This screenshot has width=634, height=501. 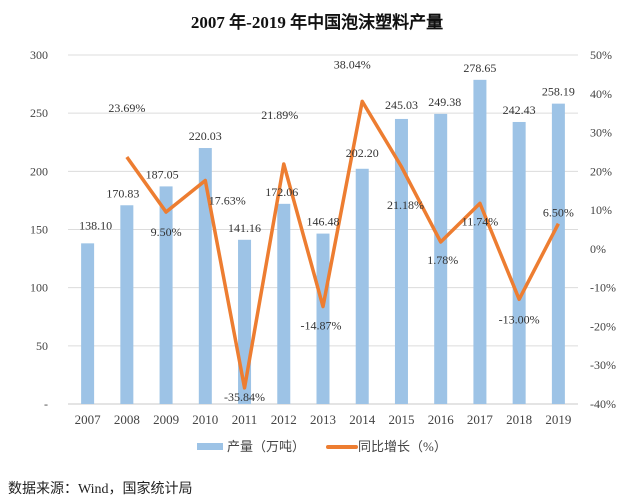 What do you see at coordinates (352, 64) in the screenshot?
I see `line-label: 38.04%` at bounding box center [352, 64].